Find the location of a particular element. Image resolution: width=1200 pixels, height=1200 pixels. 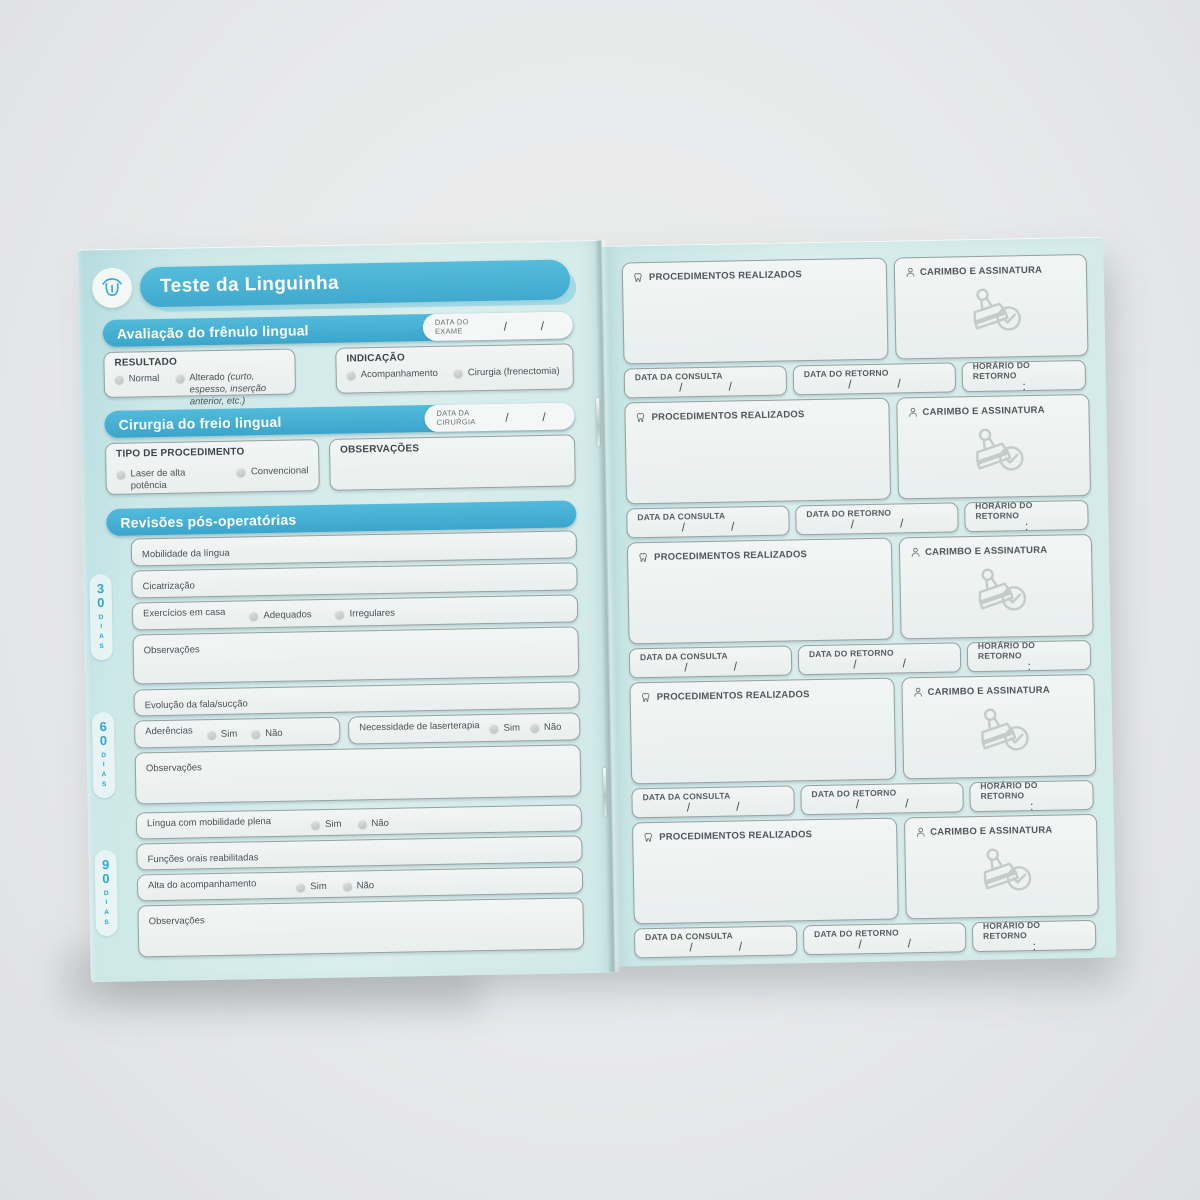

radio-cirurgia is located at coordinates (458, 373).